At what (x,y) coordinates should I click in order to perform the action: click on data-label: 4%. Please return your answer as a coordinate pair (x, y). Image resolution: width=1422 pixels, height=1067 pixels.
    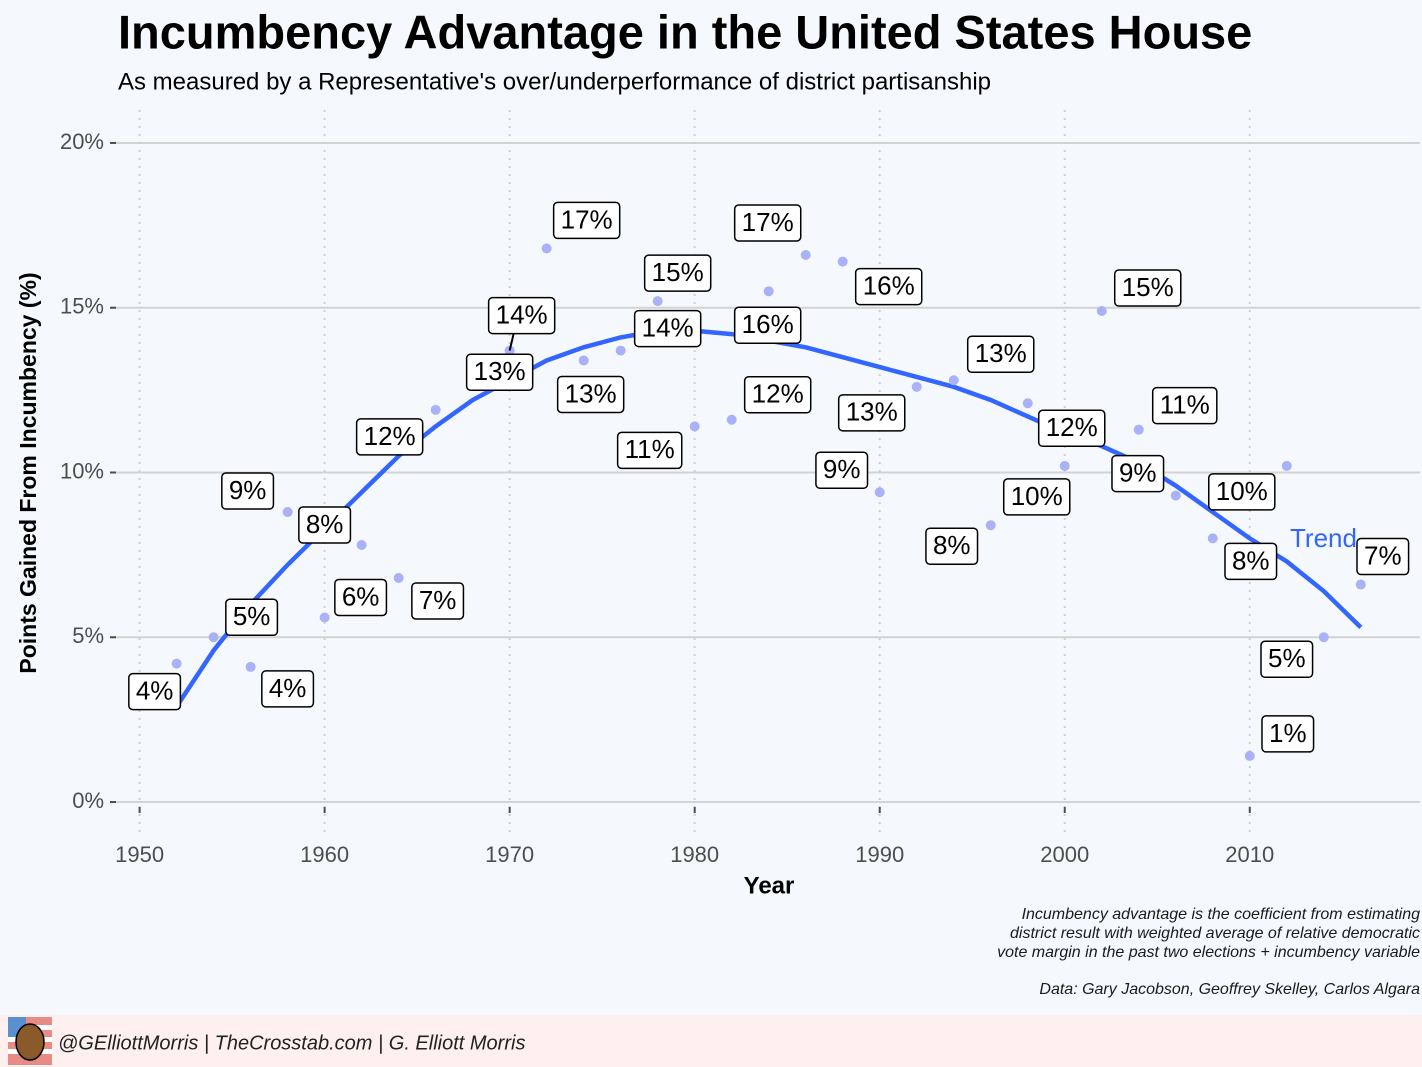
    Looking at the image, I should click on (155, 691).